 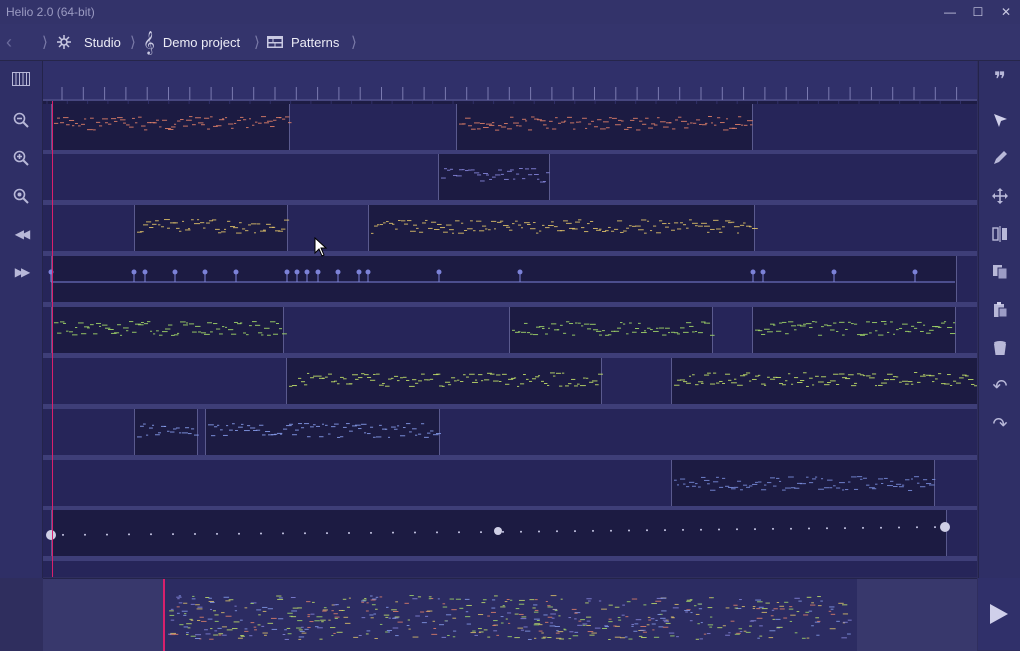 I want to click on back-arrow-icon: ‹, so click(x=9, y=41).